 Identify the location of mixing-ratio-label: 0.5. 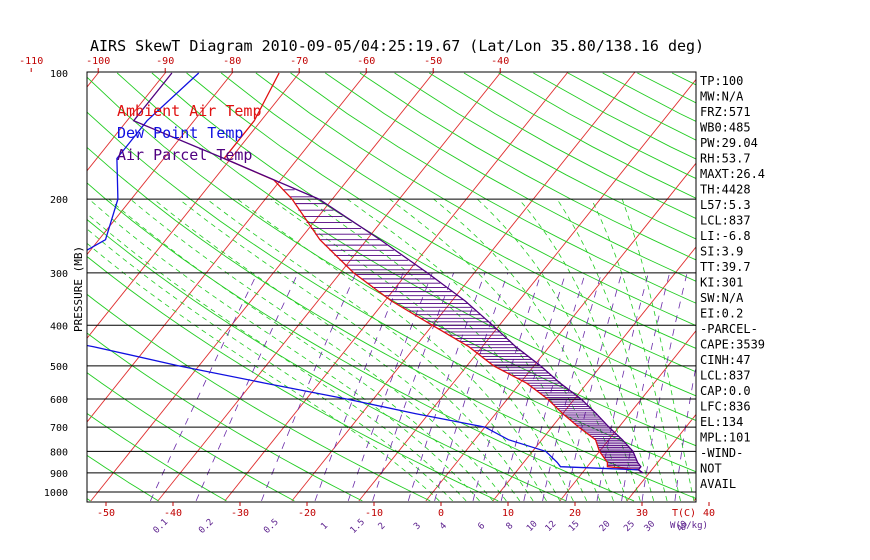
(271, 526).